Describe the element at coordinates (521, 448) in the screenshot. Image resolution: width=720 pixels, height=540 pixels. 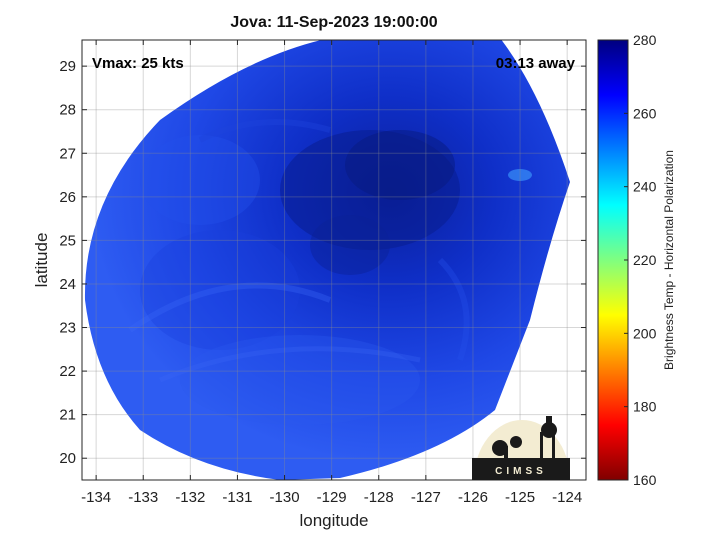
I see `cimss-logo: CIMSS` at that location.